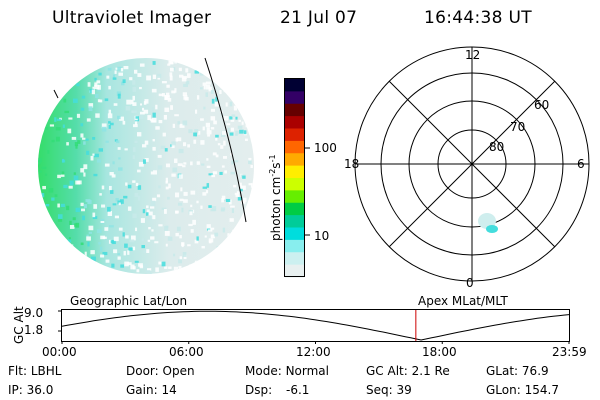 The height and width of the screenshot is (400, 600). What do you see at coordinates (522, 390) in the screenshot?
I see `info-glon: GLon: 154.7` at bounding box center [522, 390].